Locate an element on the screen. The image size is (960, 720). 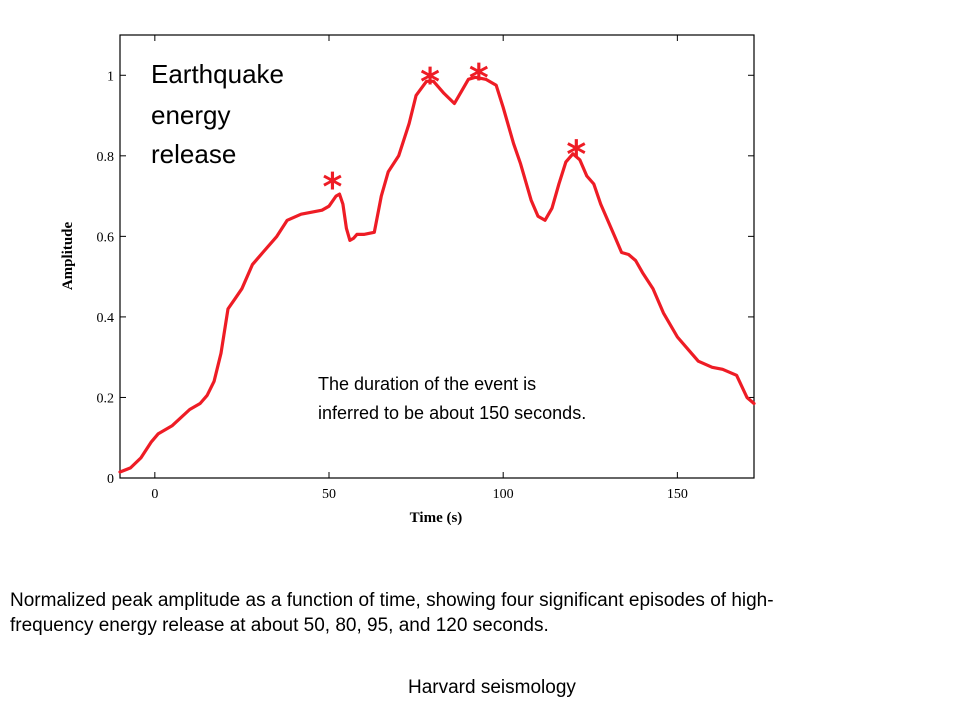
annotation-title-line-3: release is located at coordinates (193, 154).